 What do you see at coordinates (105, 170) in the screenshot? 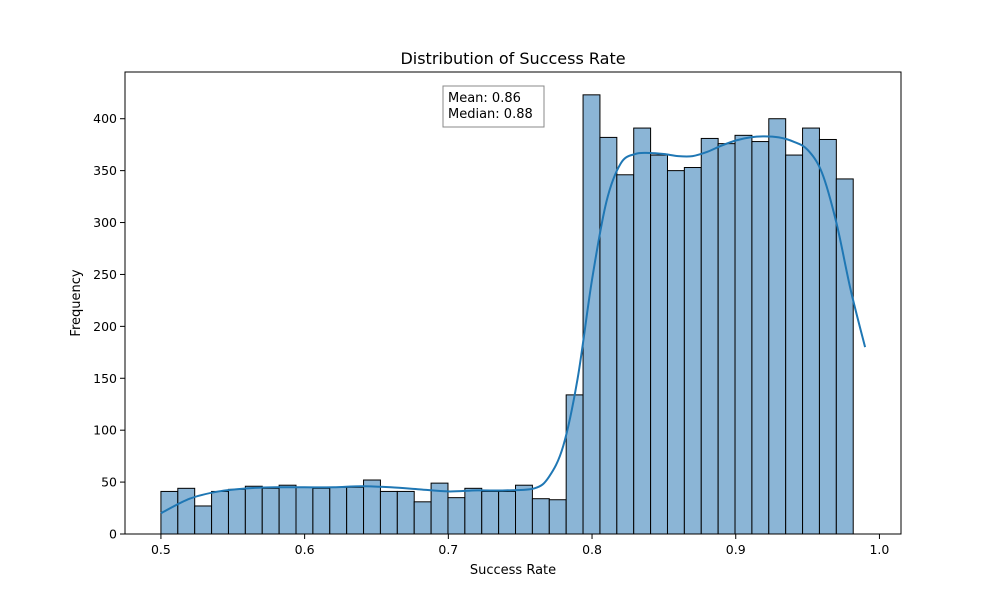
I see `y-tick-label: 350` at bounding box center [105, 170].